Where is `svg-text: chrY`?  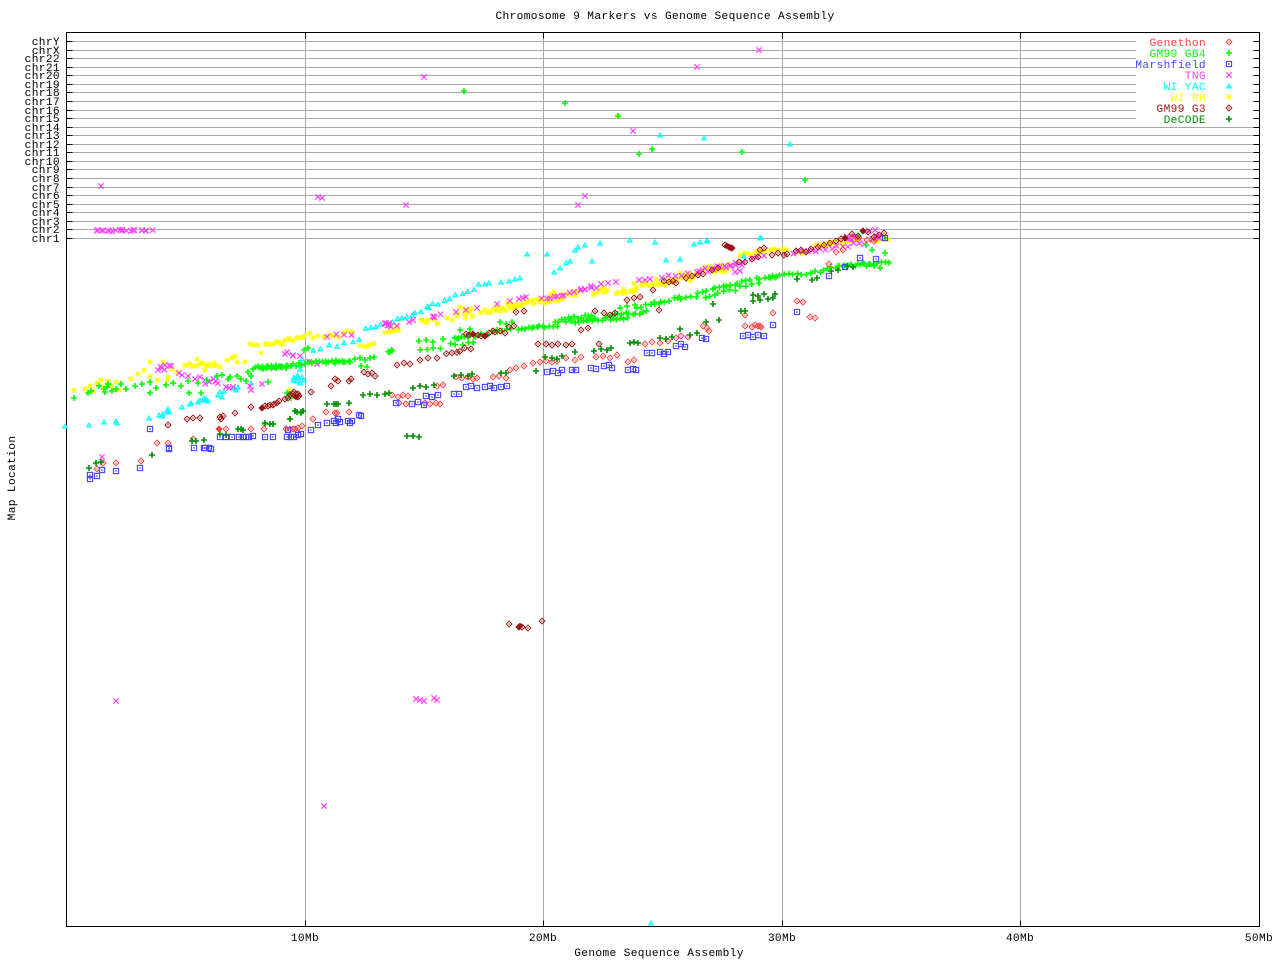
svg-text: chrY is located at coordinates (46, 43).